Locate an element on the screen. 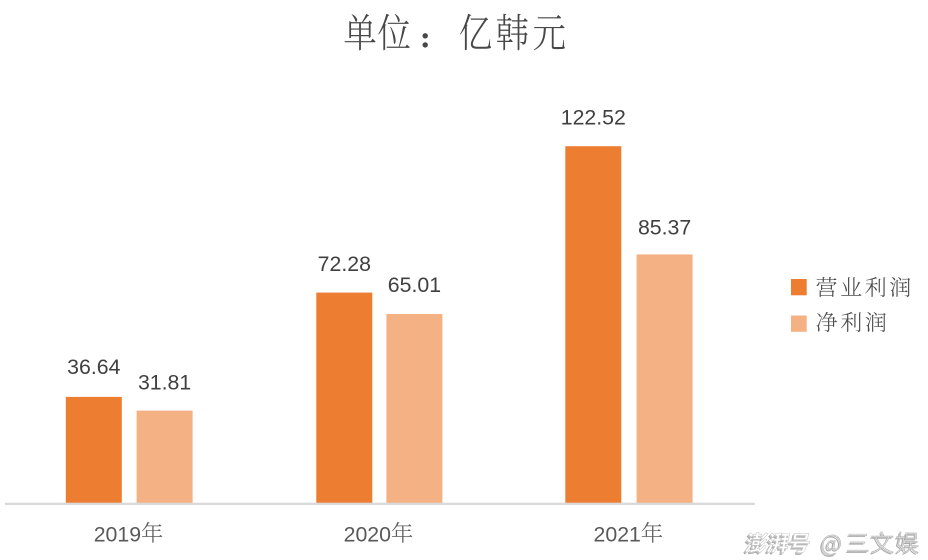  svg-text: 2021 is located at coordinates (617, 535).